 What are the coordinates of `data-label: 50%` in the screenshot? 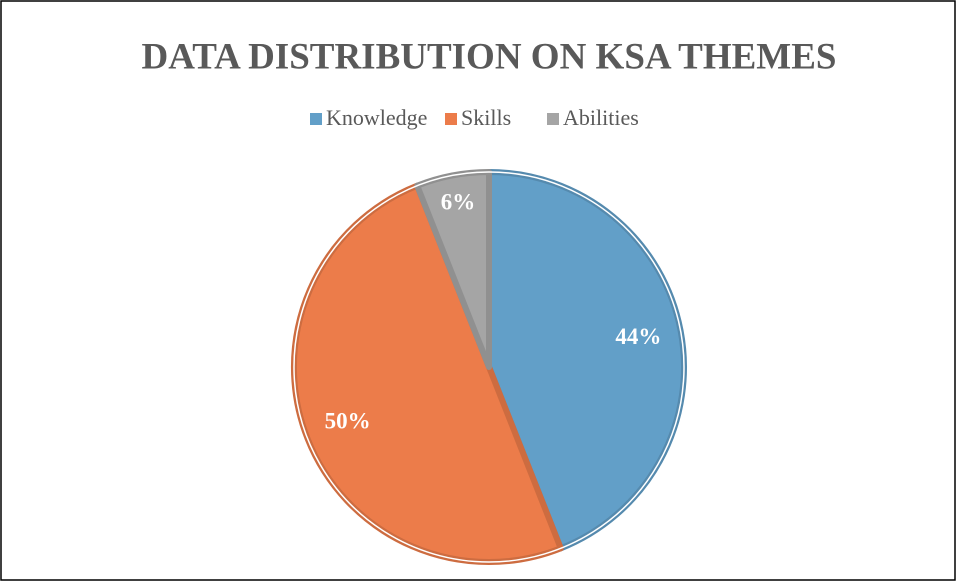 It's located at (348, 420).